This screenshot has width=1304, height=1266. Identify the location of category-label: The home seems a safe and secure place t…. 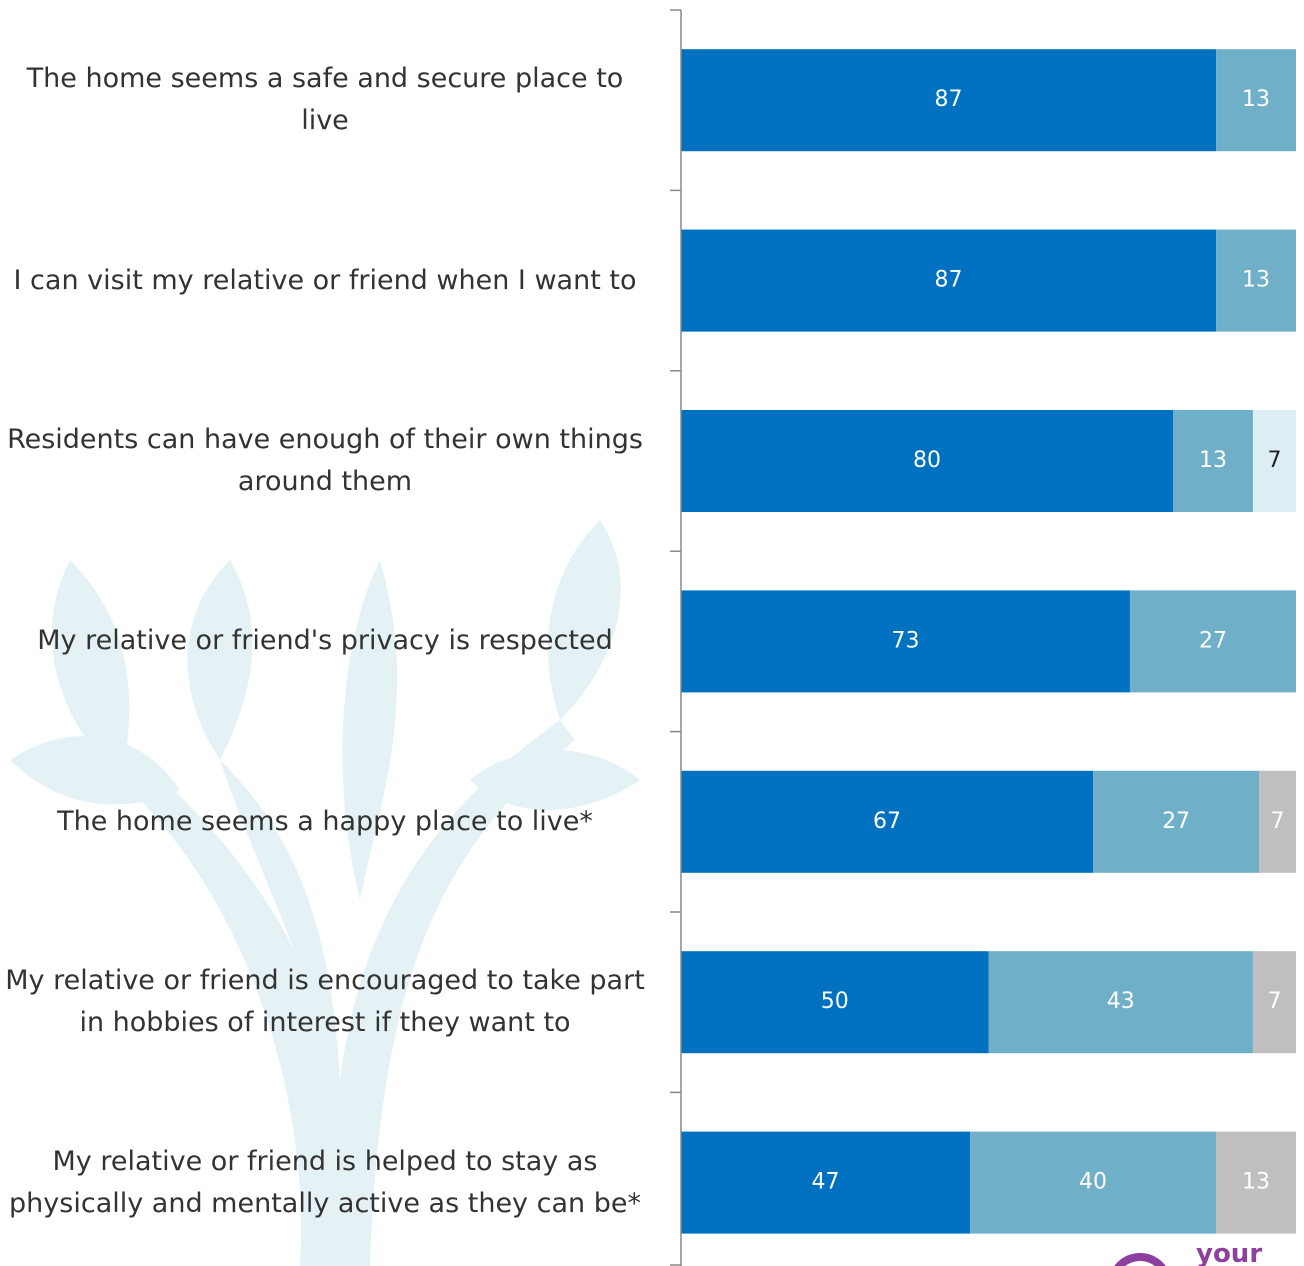
(325, 100).